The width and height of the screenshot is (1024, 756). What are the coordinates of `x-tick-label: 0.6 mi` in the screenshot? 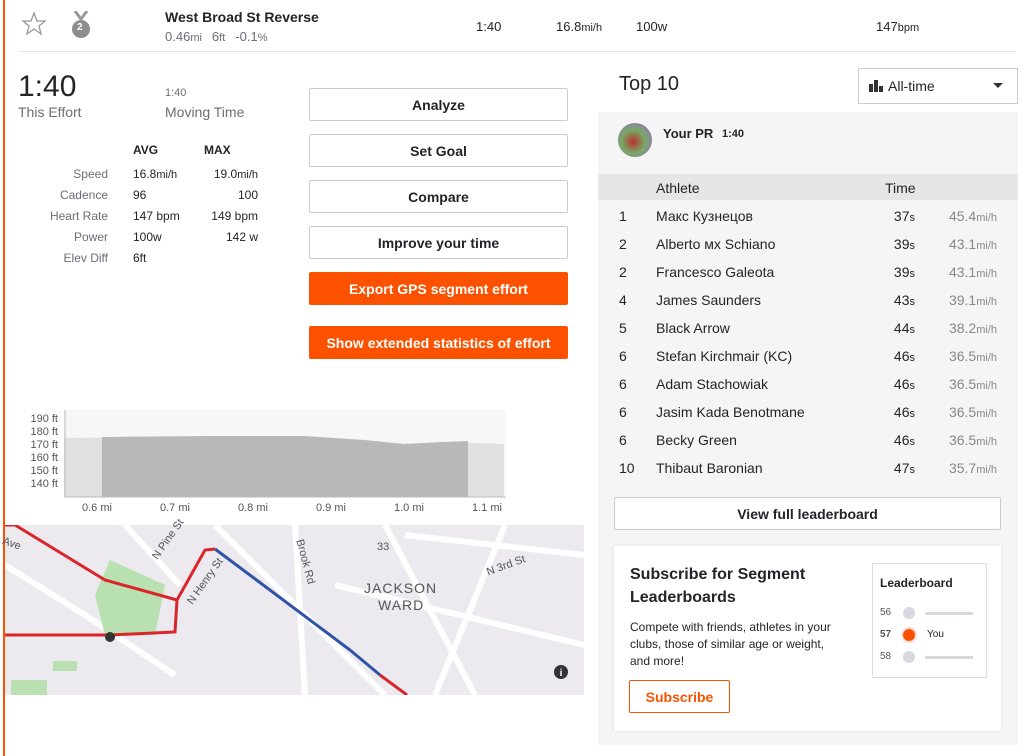 It's located at (97, 508).